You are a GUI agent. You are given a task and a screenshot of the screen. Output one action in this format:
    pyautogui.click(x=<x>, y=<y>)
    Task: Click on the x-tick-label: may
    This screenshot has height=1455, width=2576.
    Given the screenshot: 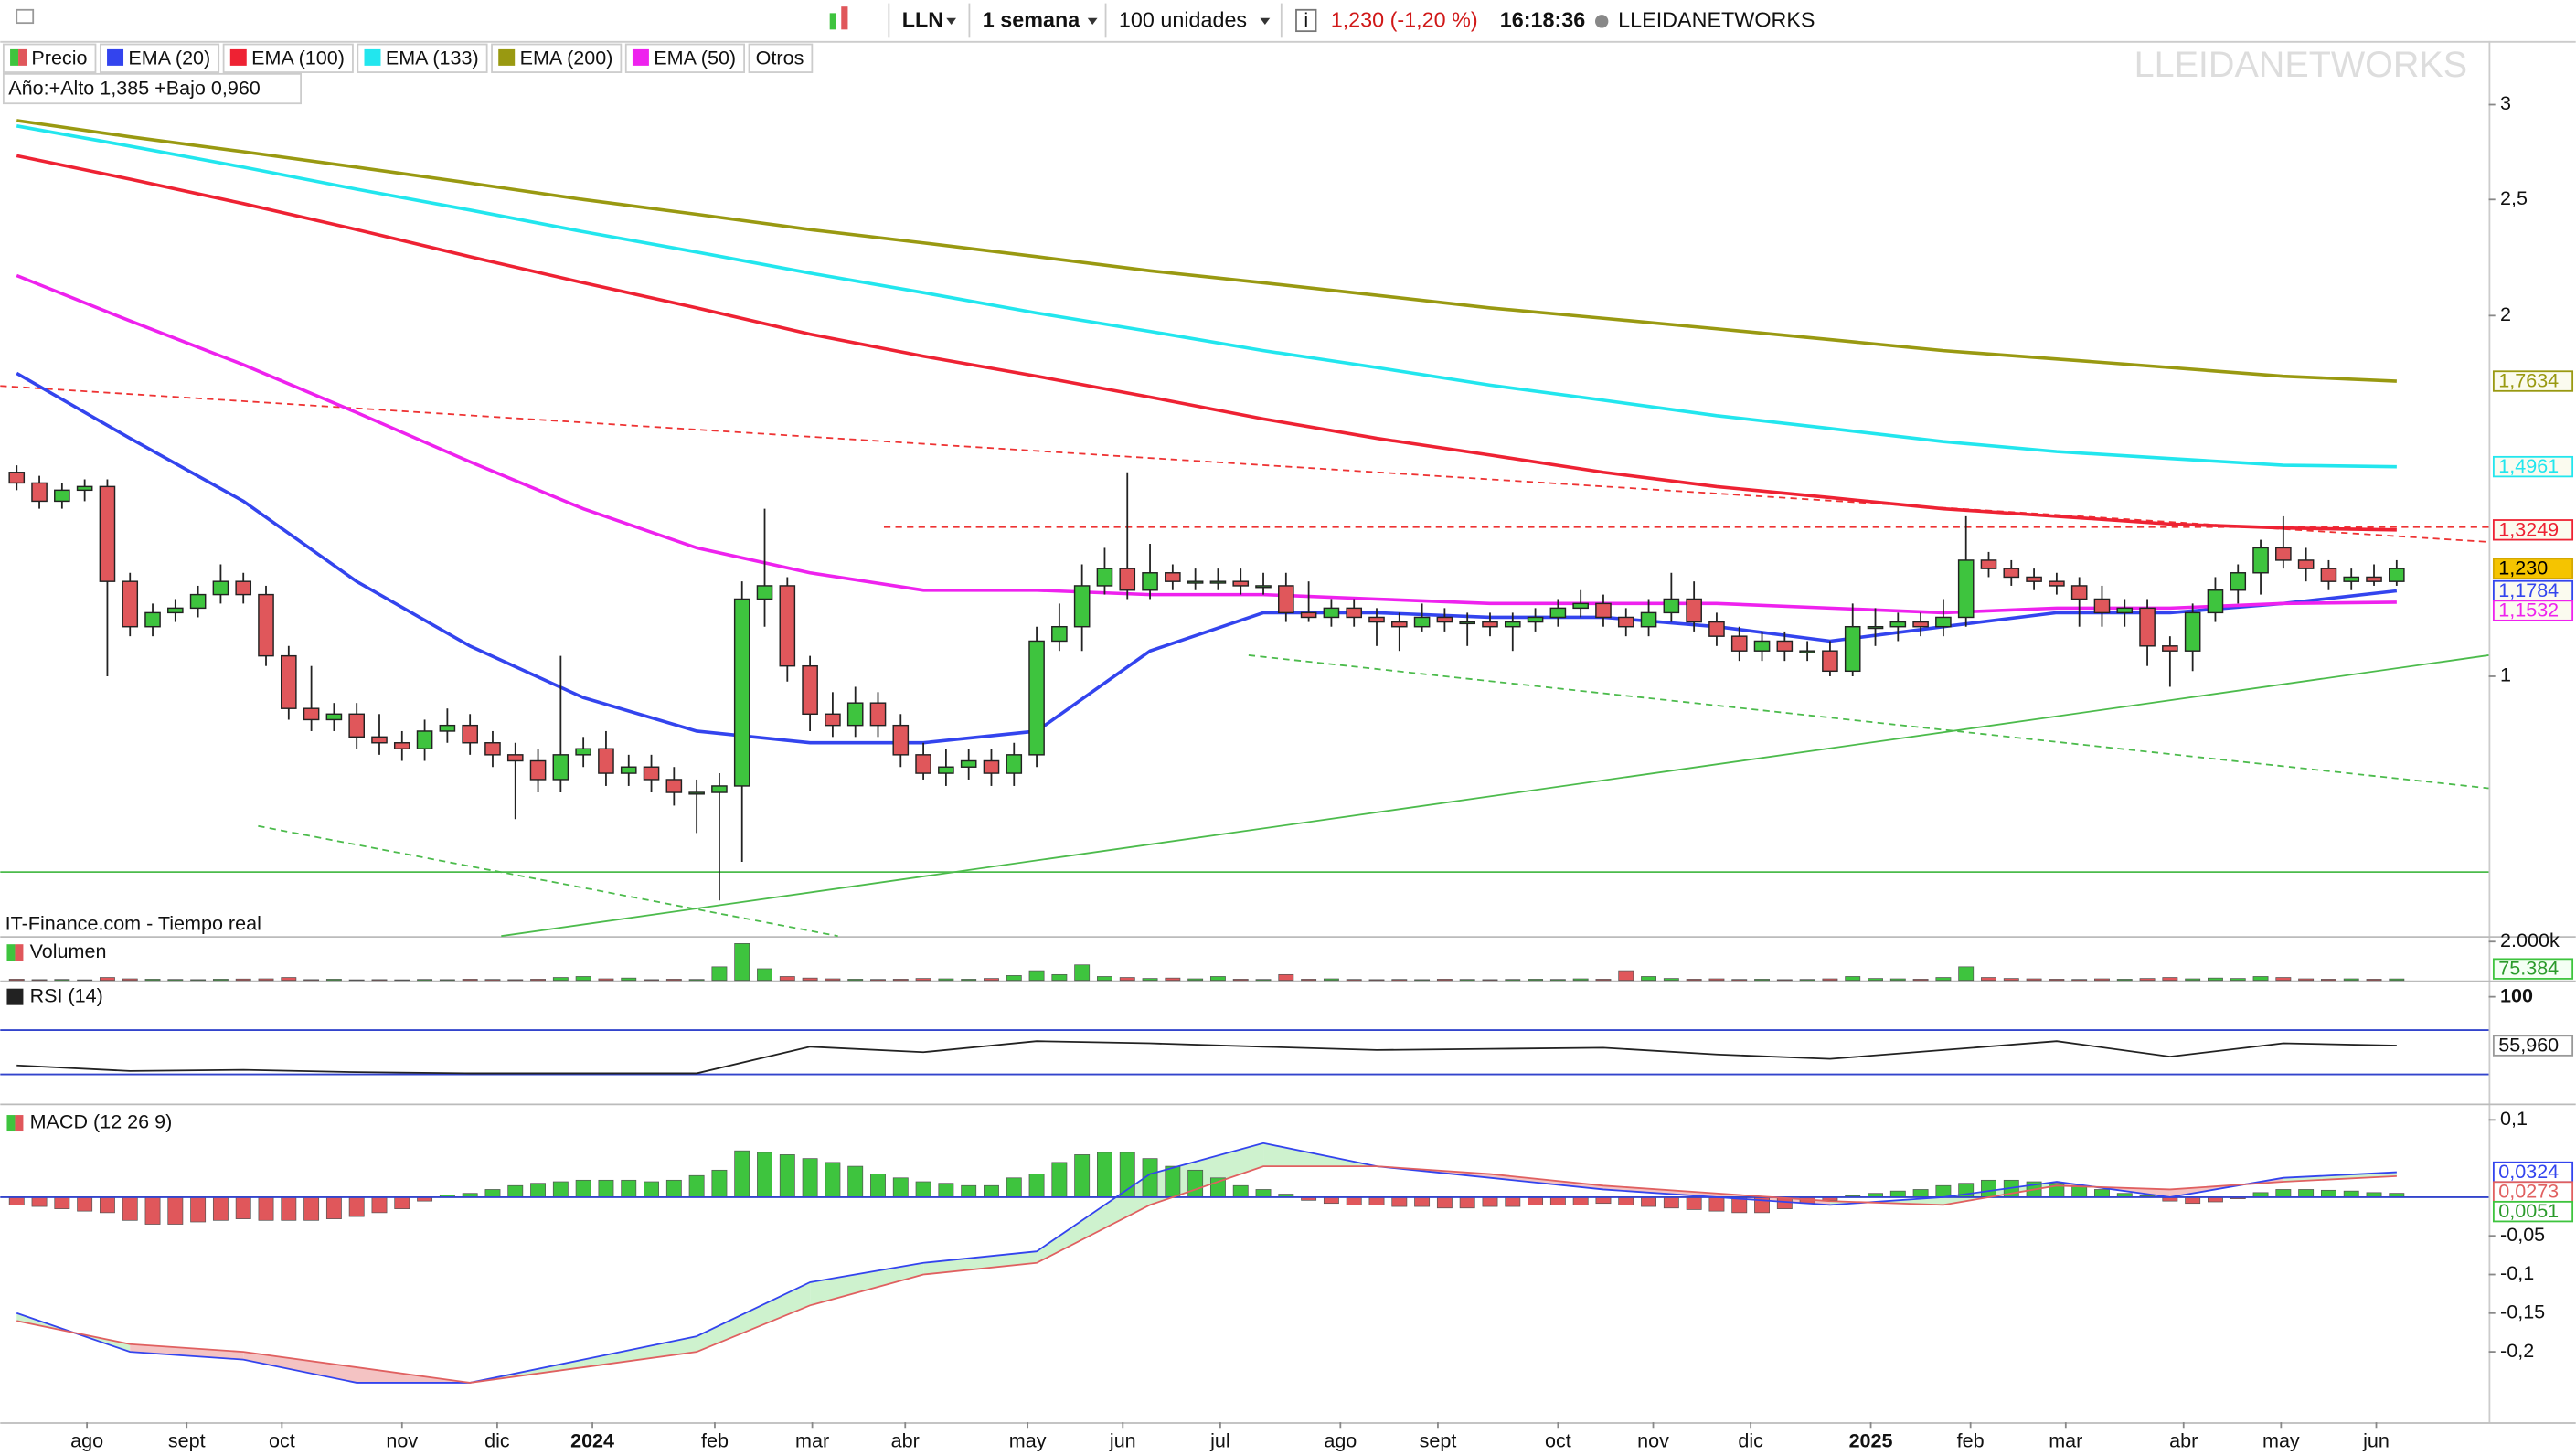 What is the action you would take?
    pyautogui.click(x=2281, y=1440)
    